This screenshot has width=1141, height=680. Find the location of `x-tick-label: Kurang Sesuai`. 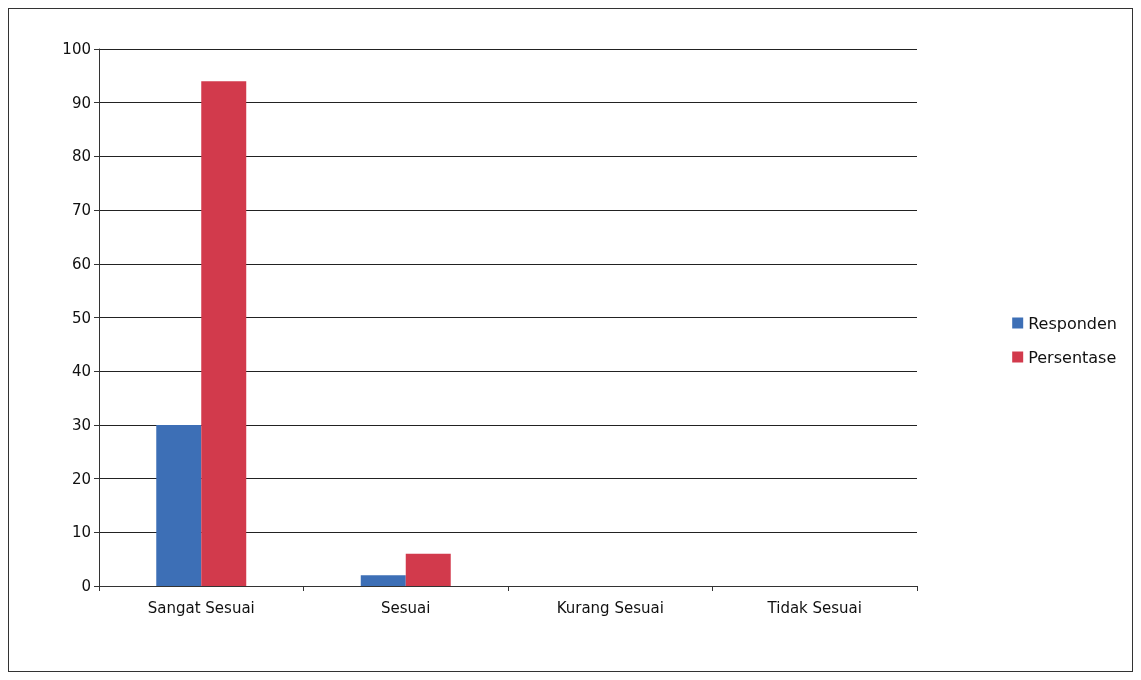

x-tick-label: Kurang Sesuai is located at coordinates (610, 607).